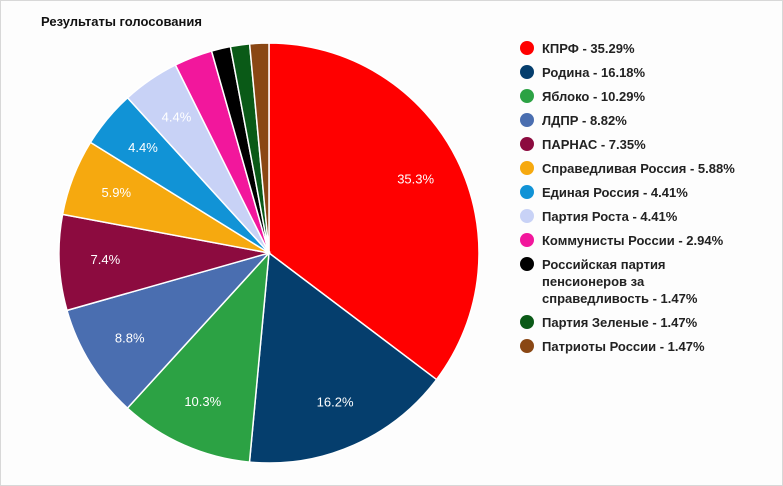 This screenshot has width=783, height=486. I want to click on legend-label: ПАРНАС - 7.35%, so click(594, 144).